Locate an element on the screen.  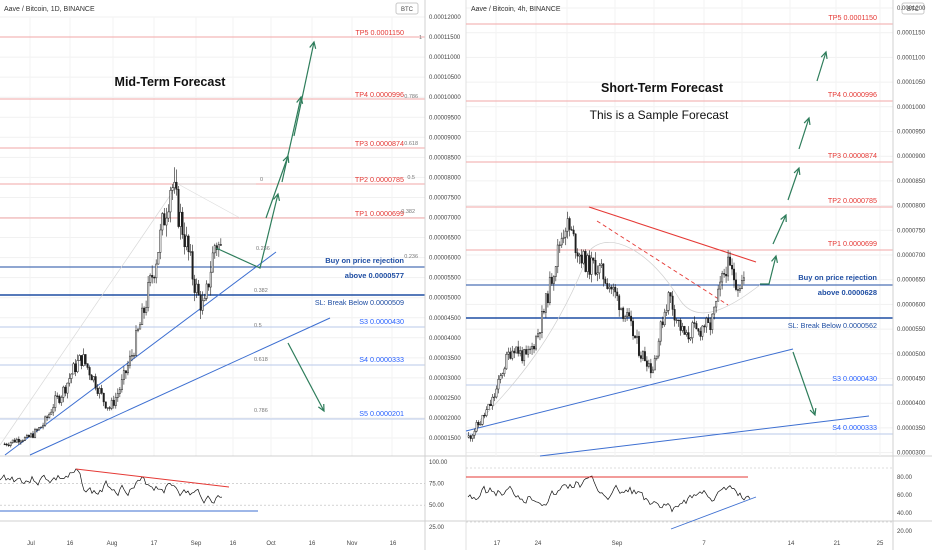
left-fib-label-3: 0.5 is located at coordinates (411, 178).